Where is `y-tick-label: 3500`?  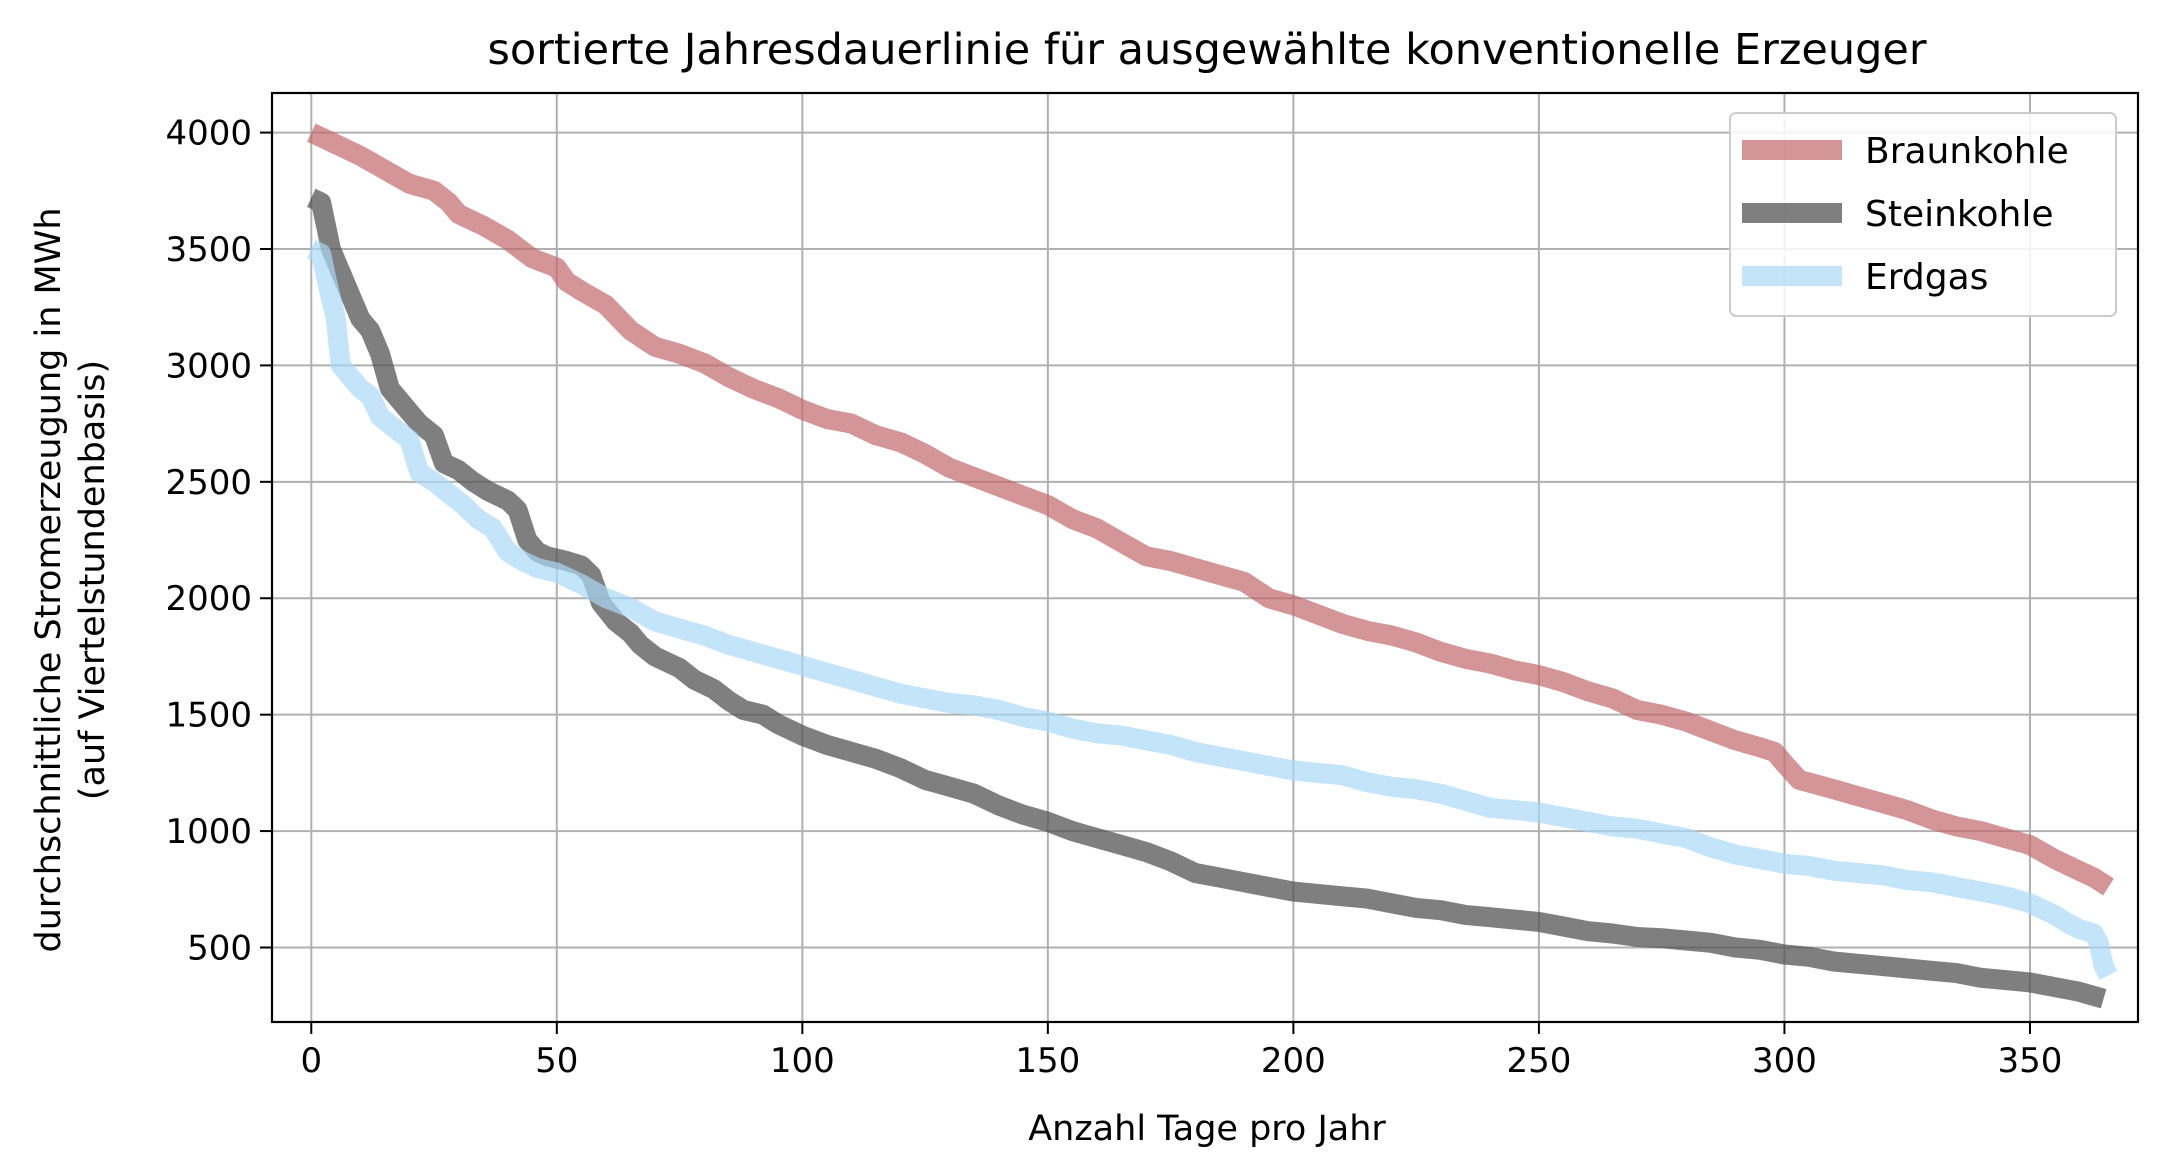
y-tick-label: 3500 is located at coordinates (208, 250).